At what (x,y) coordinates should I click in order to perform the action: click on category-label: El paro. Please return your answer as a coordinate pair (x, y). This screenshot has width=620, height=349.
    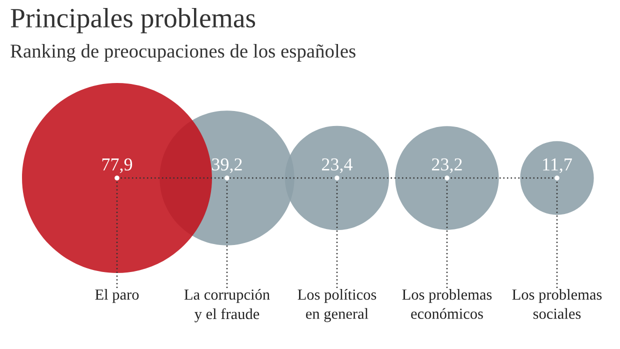
    Looking at the image, I should click on (117, 296).